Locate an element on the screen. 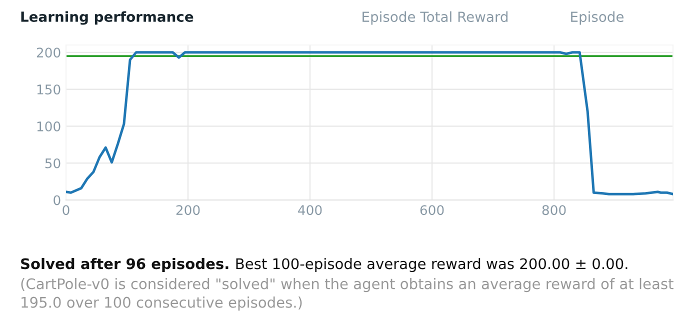 This screenshot has height=323, width=683. text: (CartPole-v0 is considered "solved" when the agent obtains an average reward of at least 195.0 over 100 consecutive episodes.) is located at coordinates (347, 294).